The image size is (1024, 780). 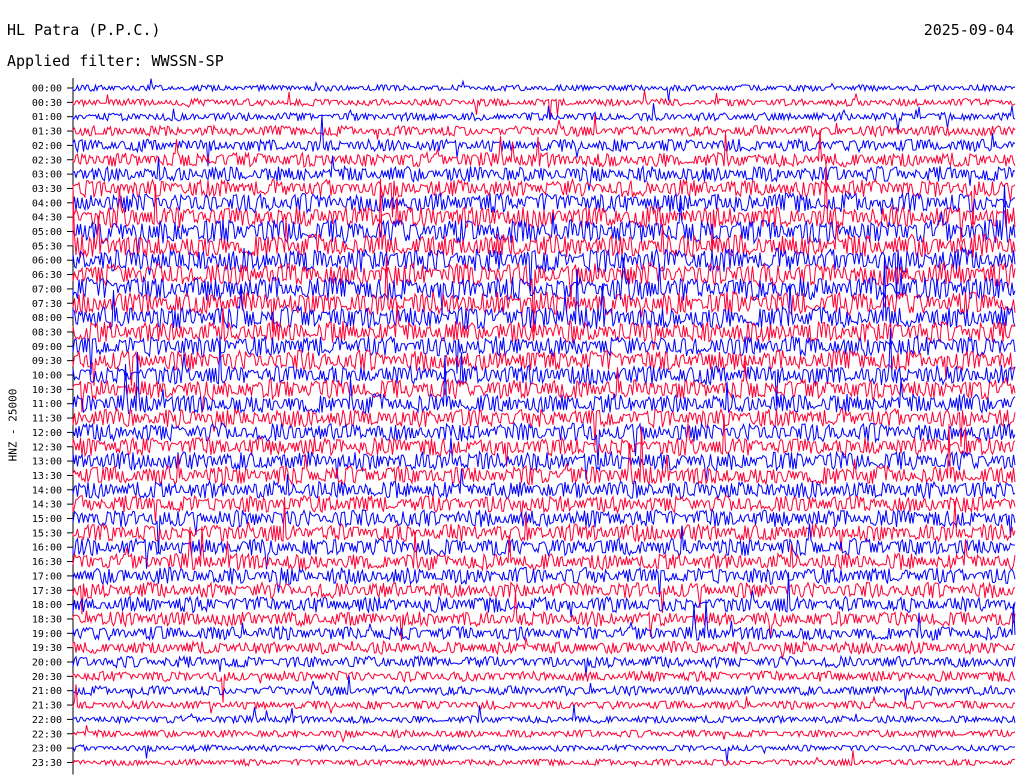 What do you see at coordinates (47, 490) in the screenshot?
I see `time-tick-label: 14:00` at bounding box center [47, 490].